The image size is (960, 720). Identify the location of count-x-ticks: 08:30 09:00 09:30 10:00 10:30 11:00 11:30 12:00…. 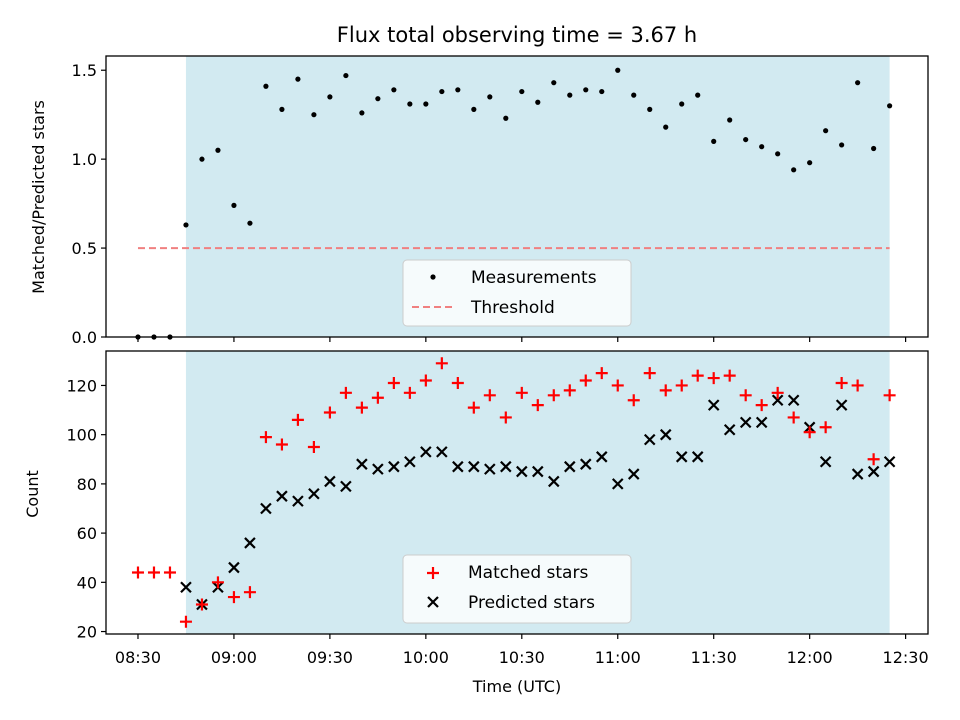
(522, 650).